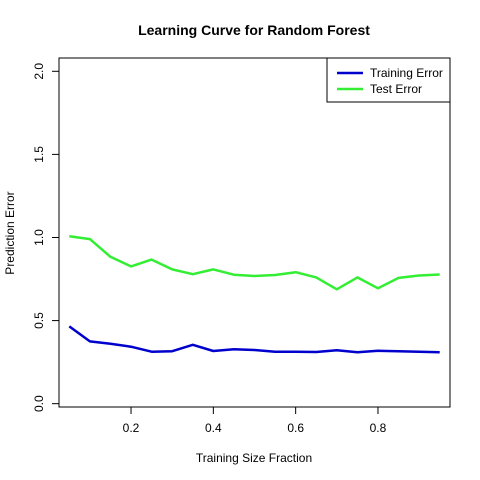  Describe the element at coordinates (10, 232) in the screenshot. I see `y-axis-label: Prediction Error` at that location.